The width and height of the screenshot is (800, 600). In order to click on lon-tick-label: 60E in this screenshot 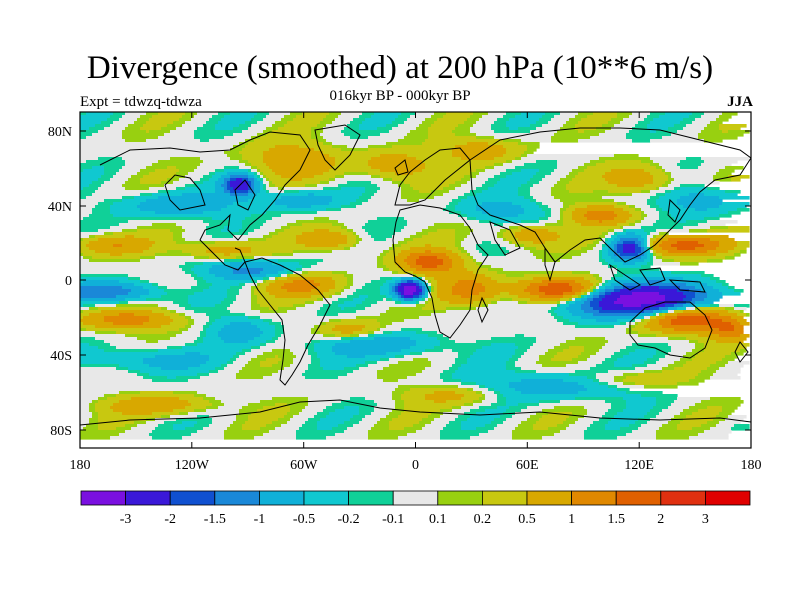, I will do `click(527, 465)`.